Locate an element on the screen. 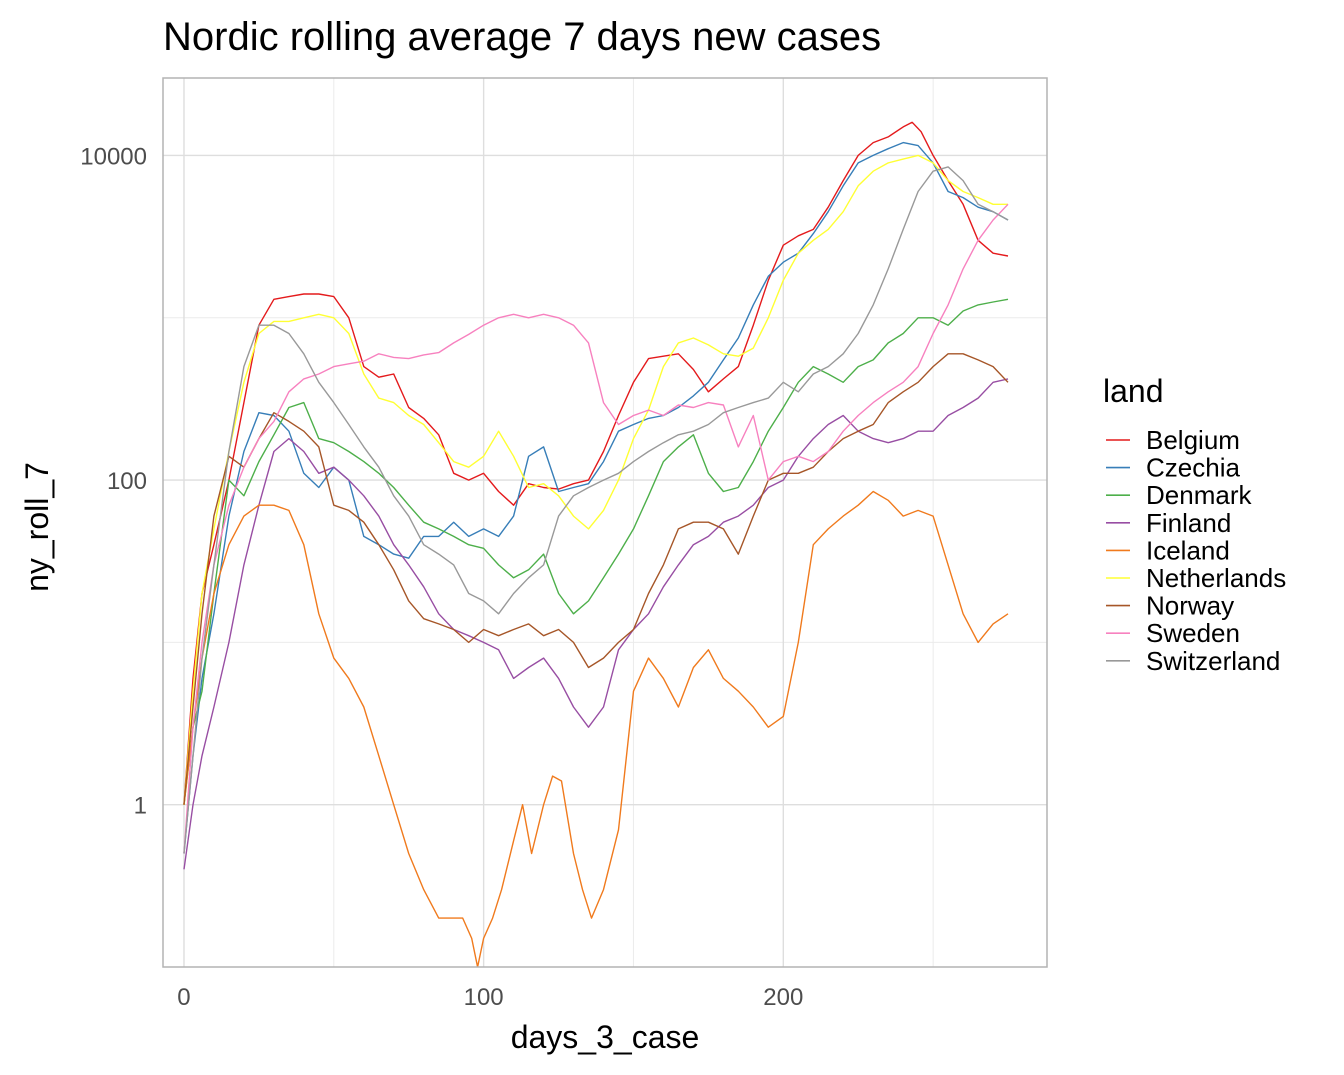  x-axis: 0 100 200 is located at coordinates (490, 997).